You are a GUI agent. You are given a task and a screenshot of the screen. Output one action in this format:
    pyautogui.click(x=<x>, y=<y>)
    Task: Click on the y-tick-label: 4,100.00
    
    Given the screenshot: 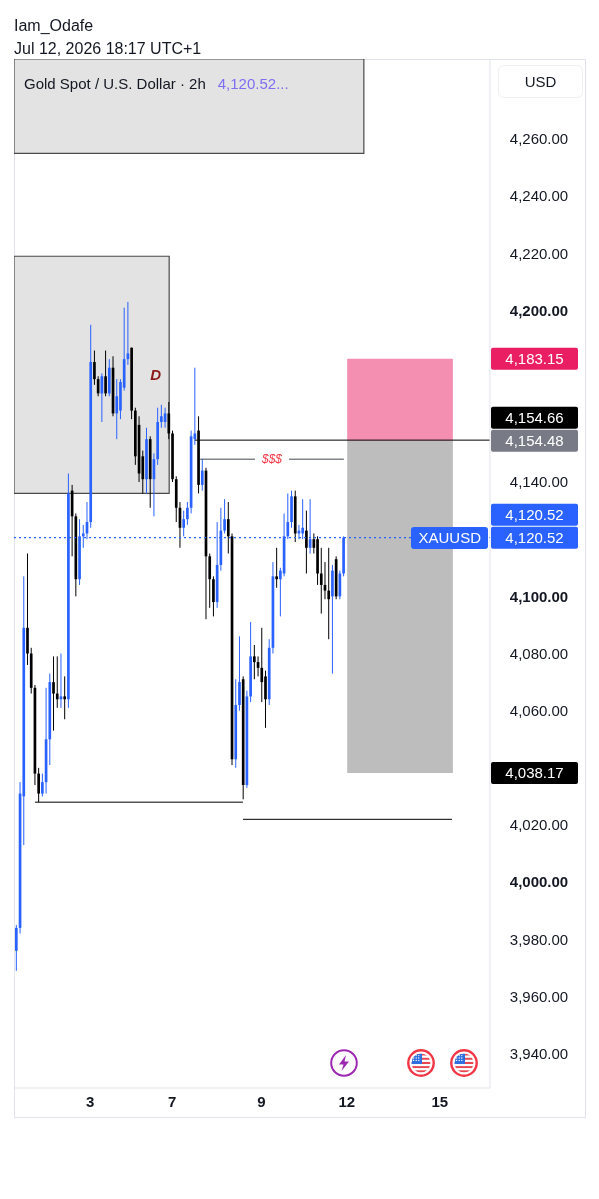 What is the action you would take?
    pyautogui.click(x=539, y=596)
    